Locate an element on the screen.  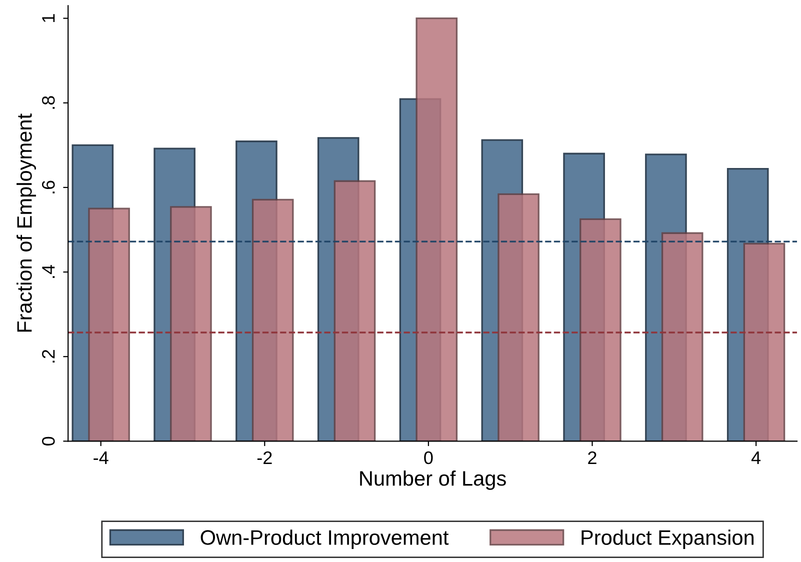
y-axis-title: Fraction of Employment is located at coordinates (26, 223).